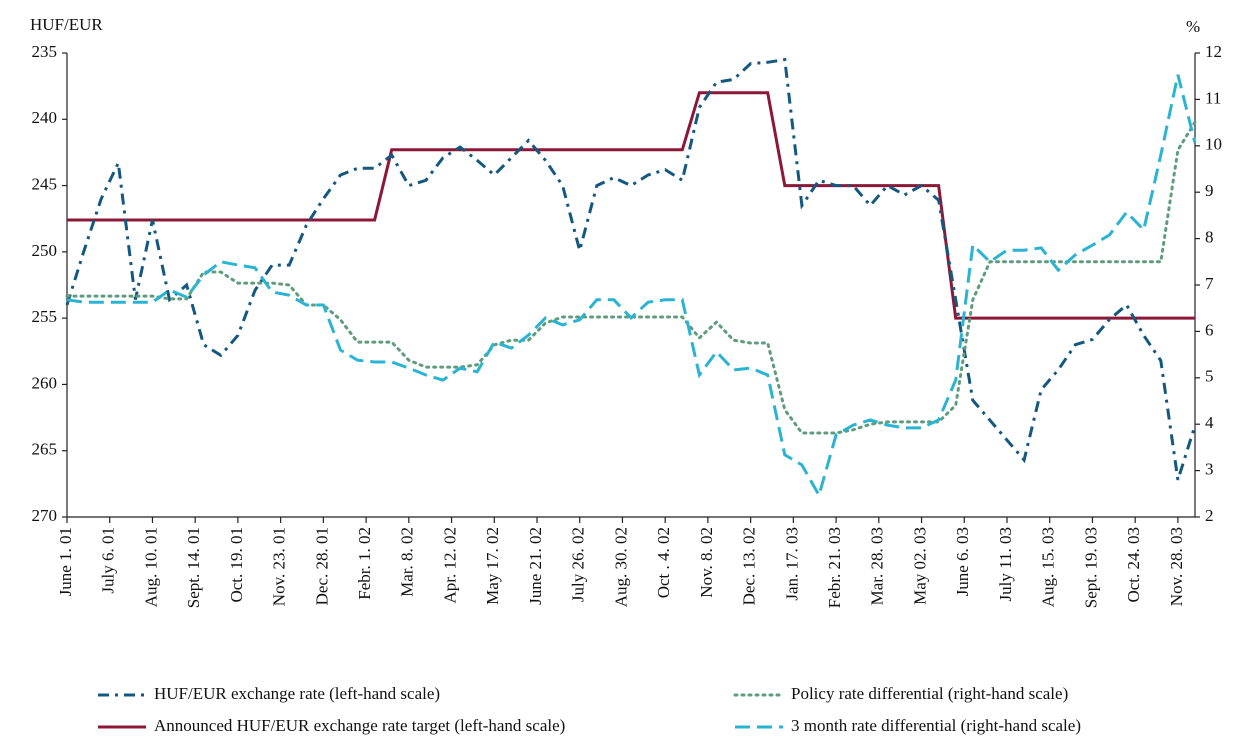  I want to click on x-tick-label: Jan. 17. 03, so click(791, 564).